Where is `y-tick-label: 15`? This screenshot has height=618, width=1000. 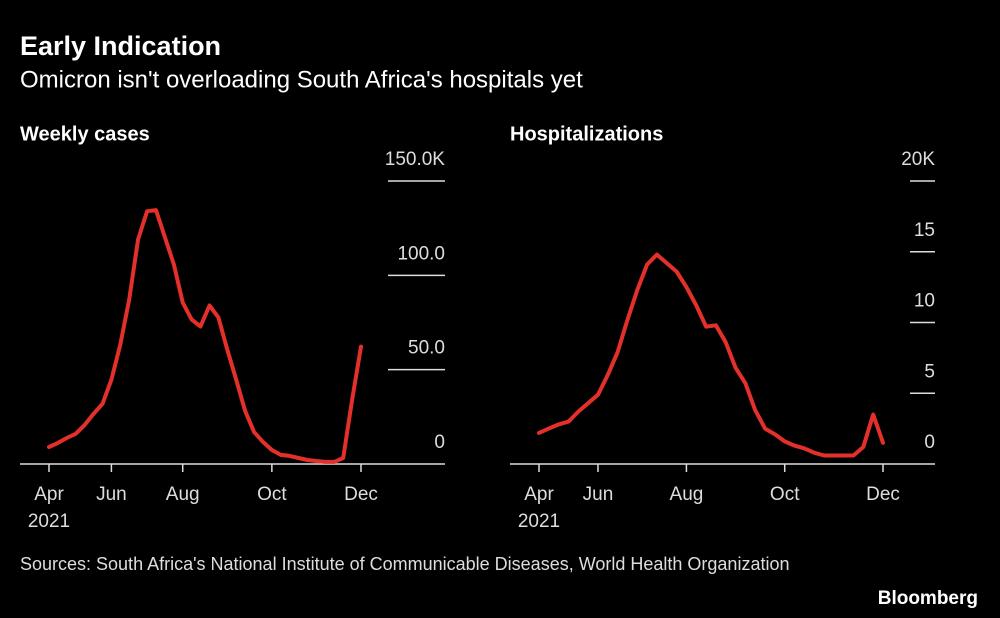
y-tick-label: 15 is located at coordinates (924, 230).